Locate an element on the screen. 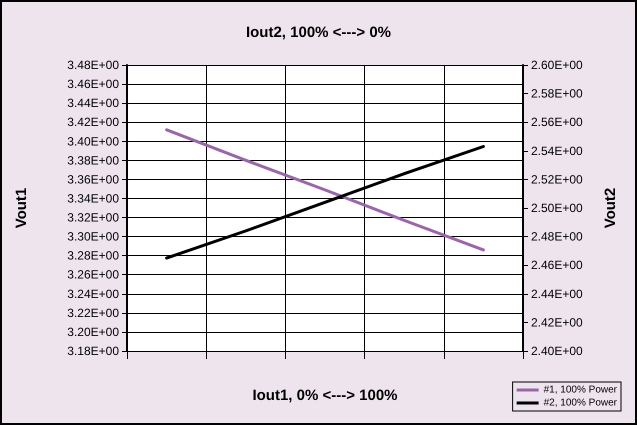 Image resolution: width=637 pixels, height=425 pixels. y-tick-label: 3.30E+00 is located at coordinates (93, 237).